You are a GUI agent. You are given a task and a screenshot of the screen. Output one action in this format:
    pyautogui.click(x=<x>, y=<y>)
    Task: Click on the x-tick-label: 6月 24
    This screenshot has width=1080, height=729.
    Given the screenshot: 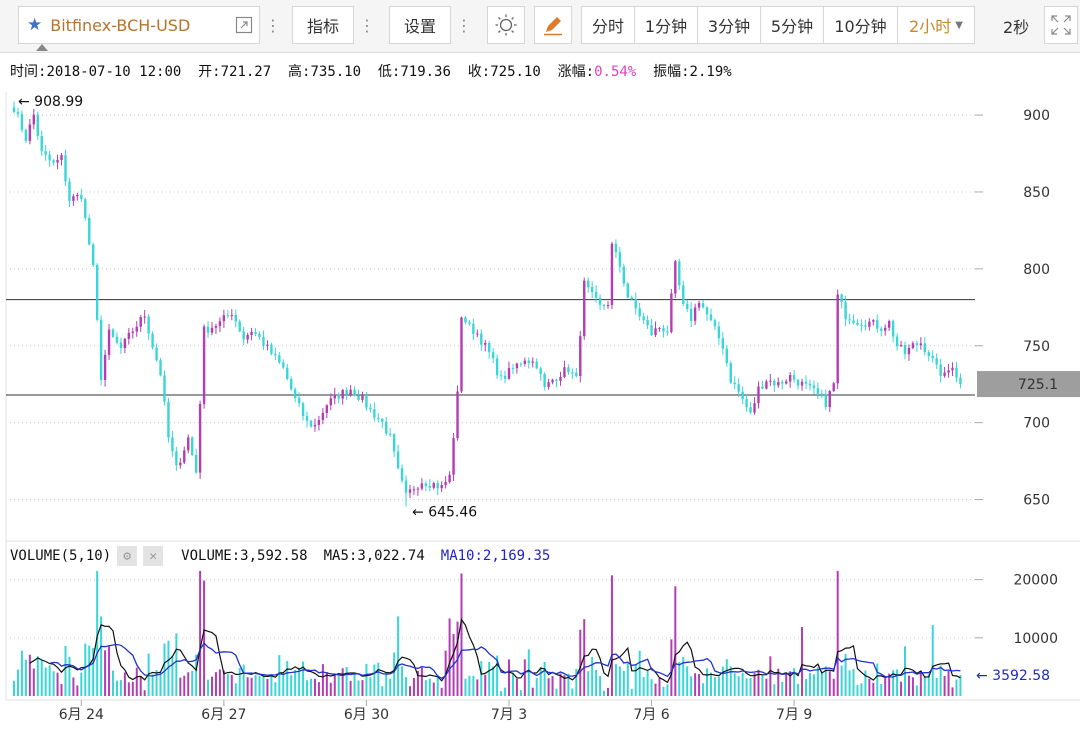 What is the action you would take?
    pyautogui.click(x=81, y=715)
    